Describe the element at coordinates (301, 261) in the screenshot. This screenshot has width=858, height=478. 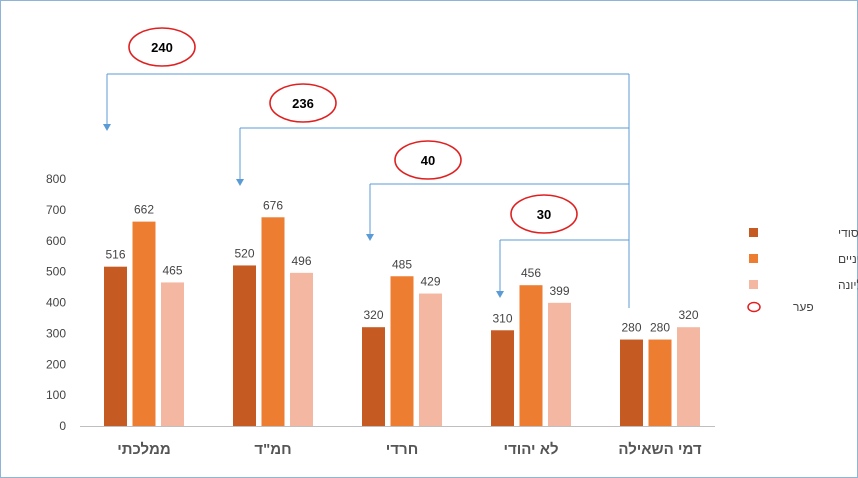
I see `data-label: 496` at that location.